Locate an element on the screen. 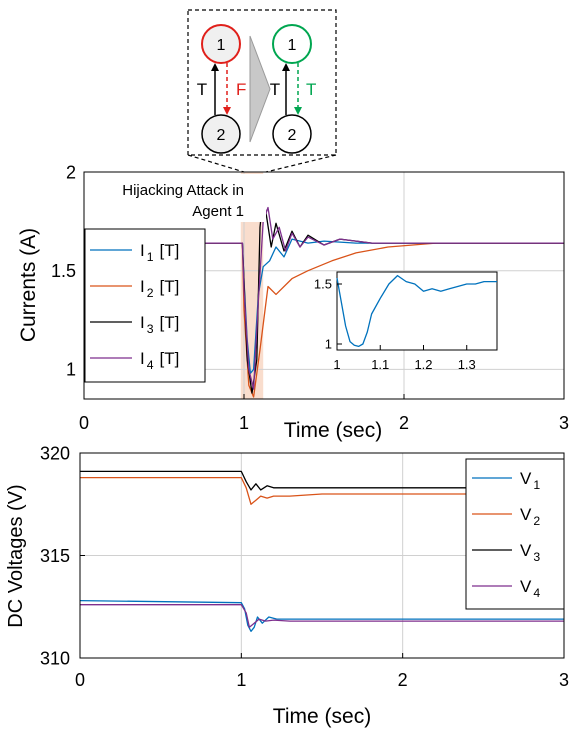 The width and height of the screenshot is (581, 729). before-true-arrowhead is located at coordinates (215, 67).